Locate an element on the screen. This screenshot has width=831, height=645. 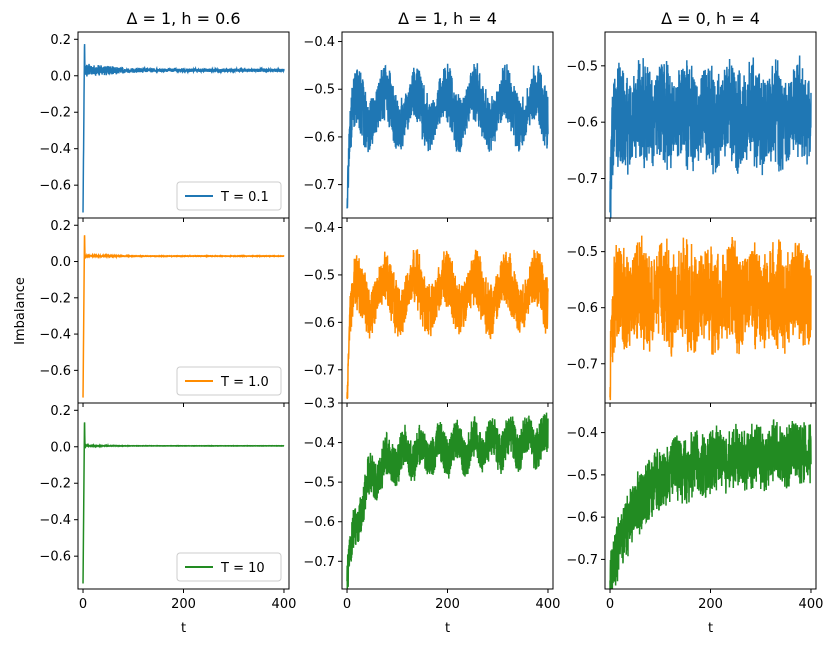
panel-r1-c2: −0.5 −0.6 −0.7 is located at coordinates (691, 312).